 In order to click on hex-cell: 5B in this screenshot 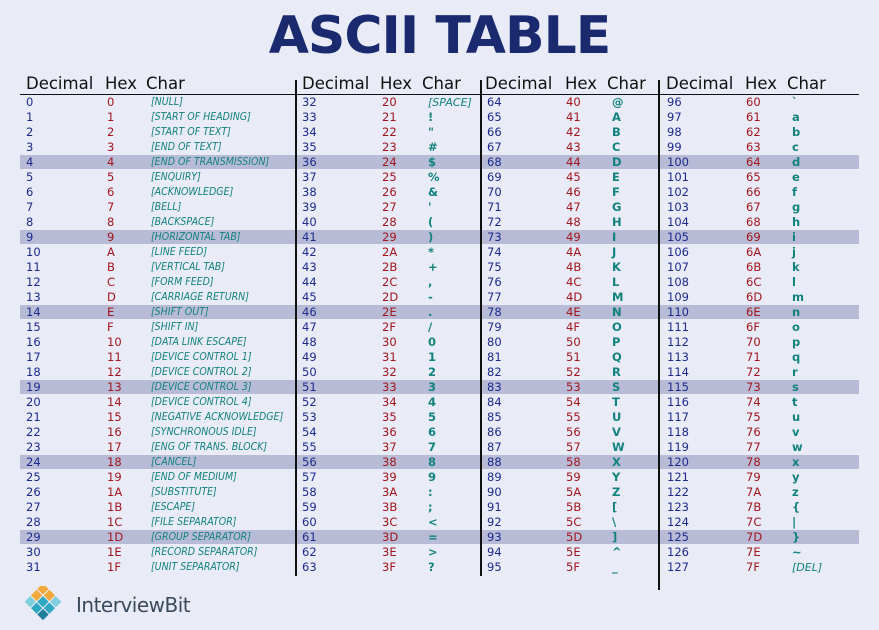, I will do `click(574, 507)`.